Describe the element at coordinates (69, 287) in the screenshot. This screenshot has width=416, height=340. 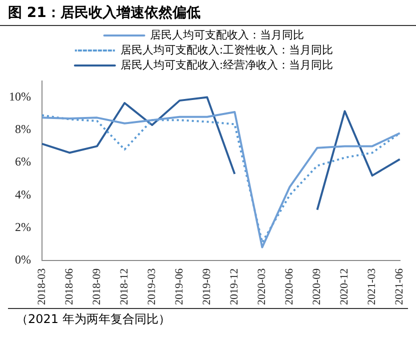
I see `x-tick-label: 2018-06` at that location.